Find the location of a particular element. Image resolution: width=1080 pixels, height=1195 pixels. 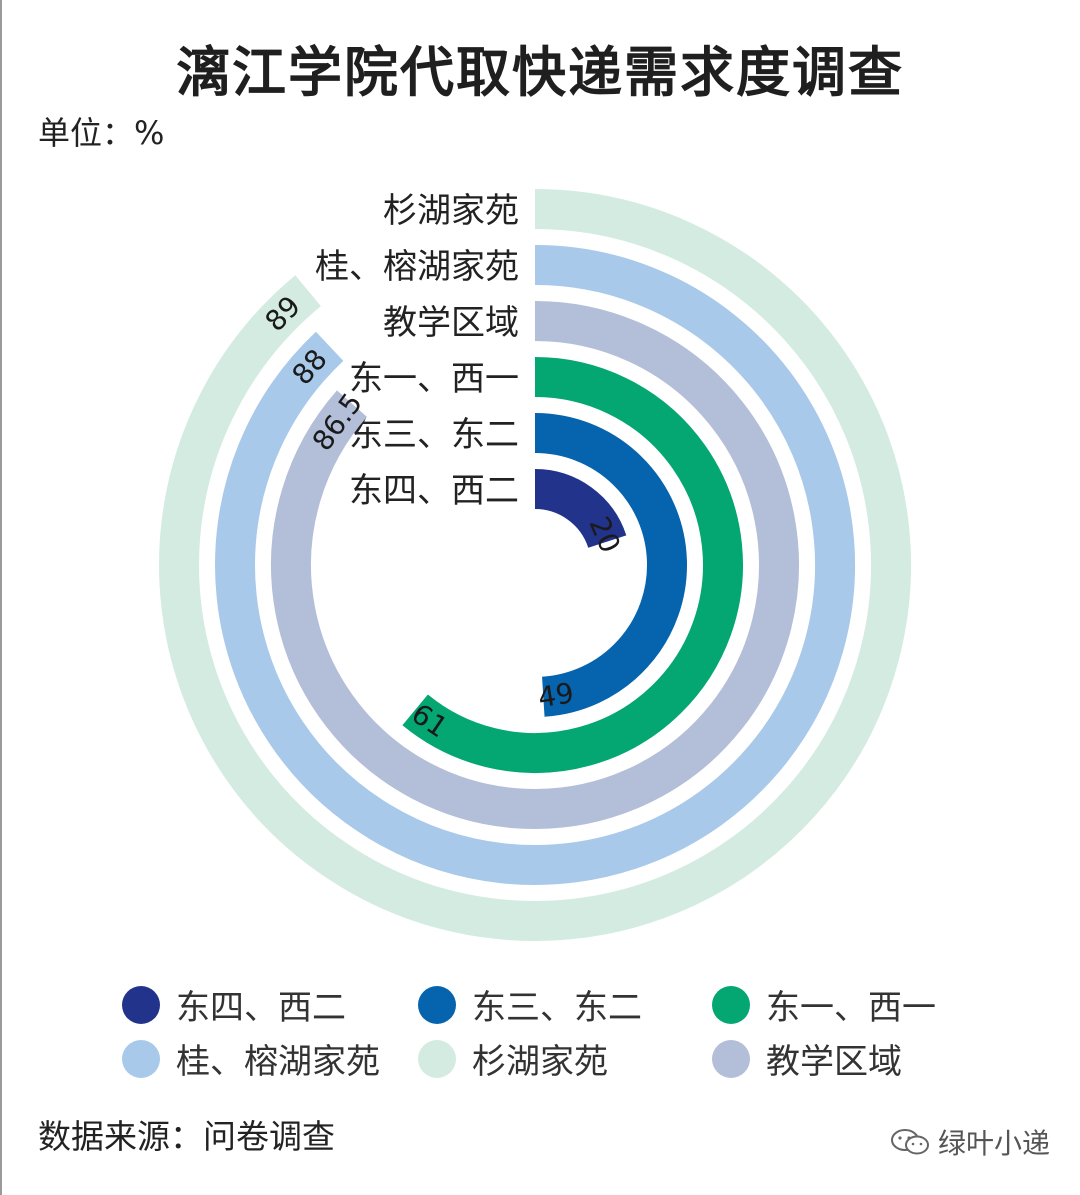

category-label-series-5: 桂、榕湖家苑 is located at coordinates (417, 267).